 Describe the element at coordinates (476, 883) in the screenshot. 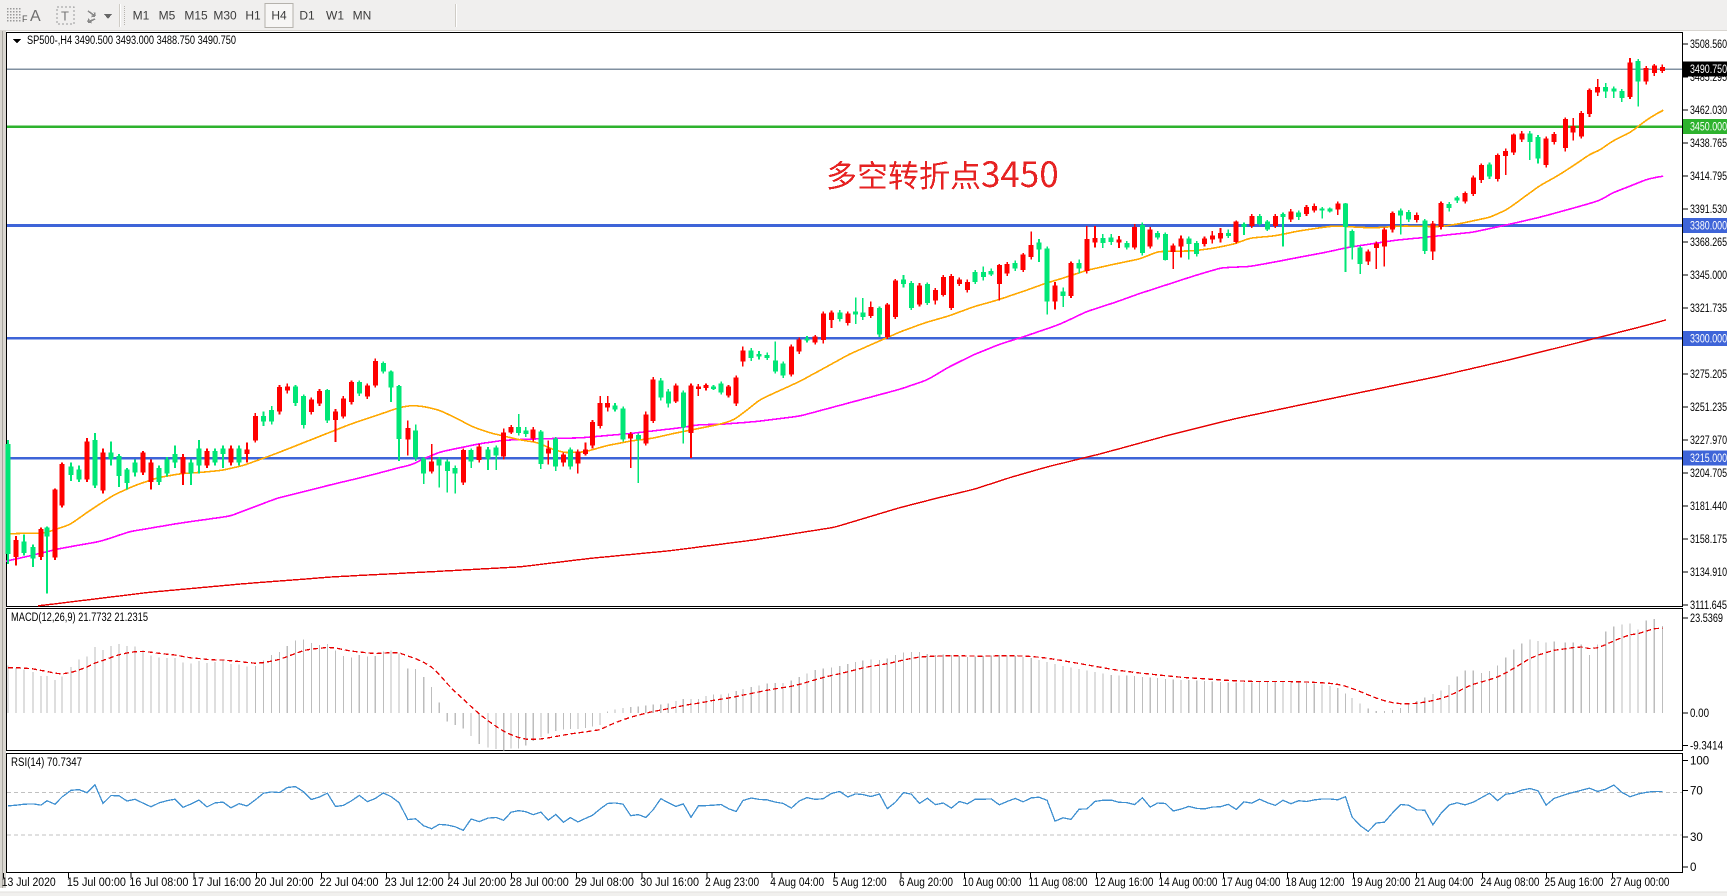

I see `svg-text: 24 Jul 20:00` at that location.